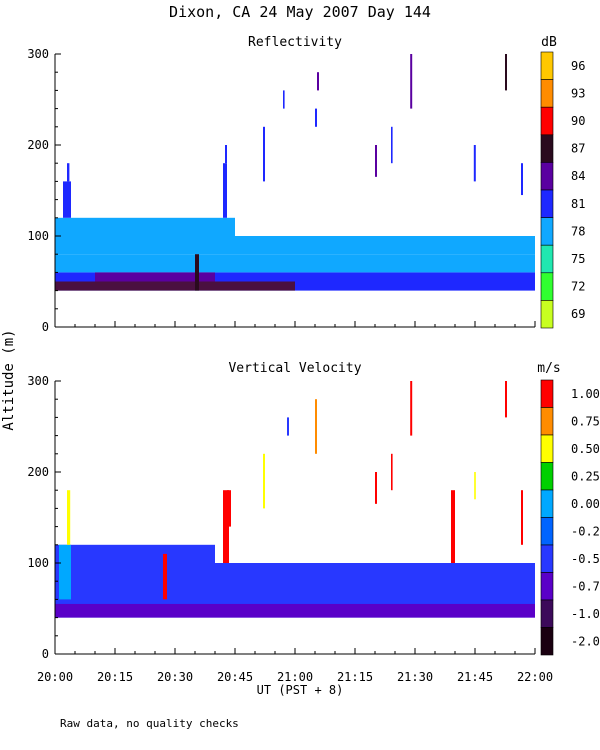  Describe the element at coordinates (300, 690) in the screenshot. I see `x-axis-label: UT (PST + 8)` at that location.